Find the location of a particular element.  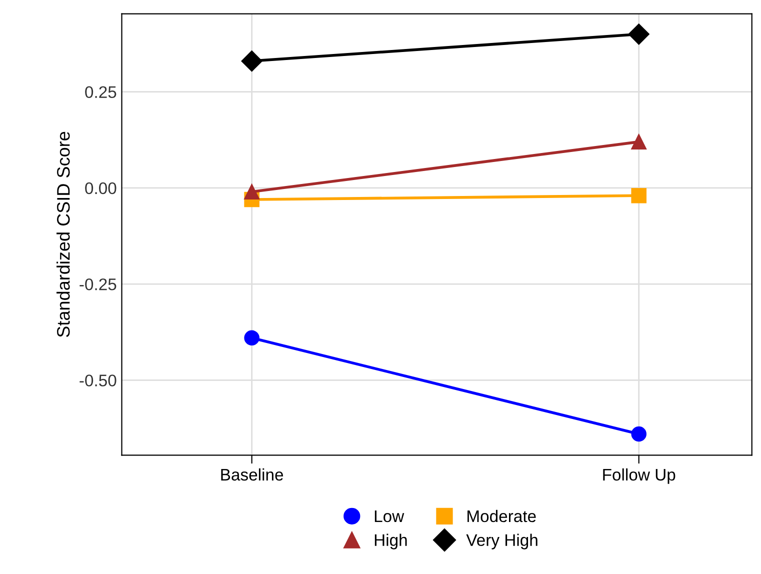

y-tick-label: 0.25 is located at coordinates (100, 92).